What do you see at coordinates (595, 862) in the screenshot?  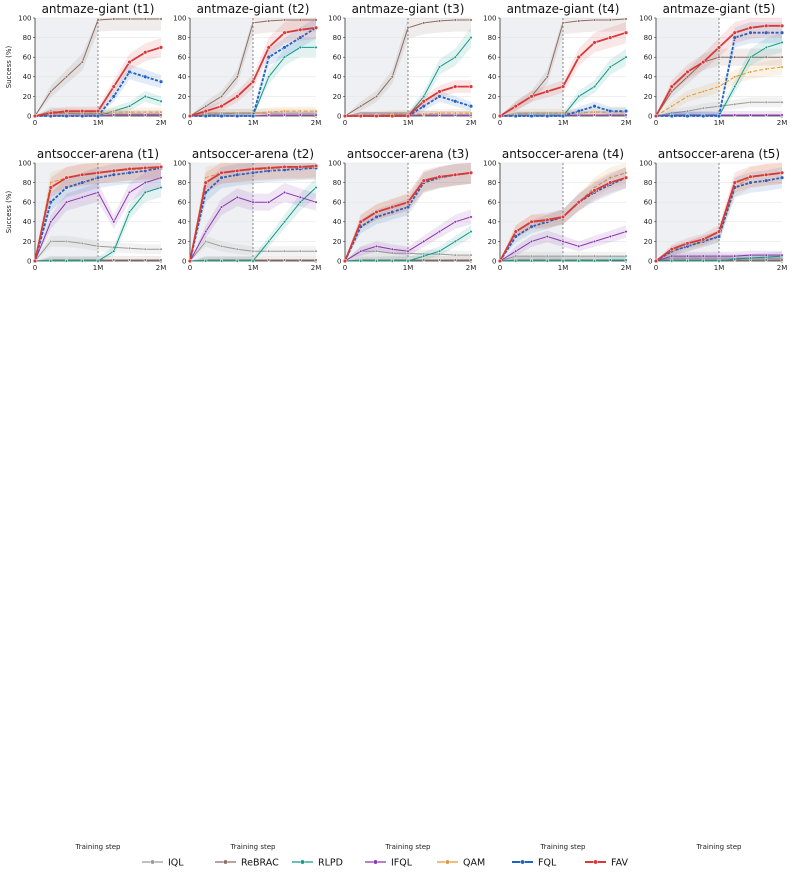 I see `legend-marker` at bounding box center [595, 862].